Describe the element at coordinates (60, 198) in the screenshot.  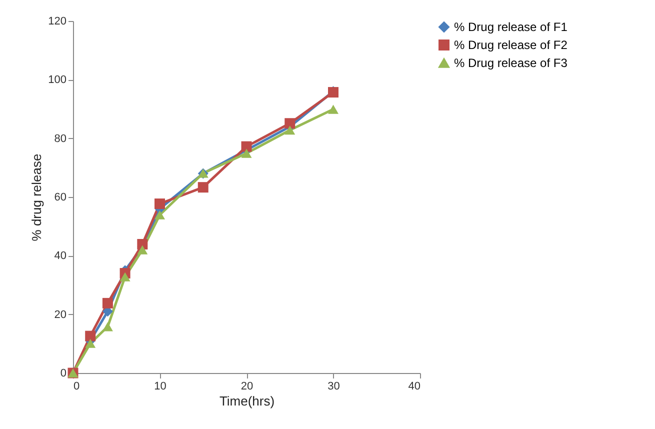
I see `y-tick-label: 60` at that location.